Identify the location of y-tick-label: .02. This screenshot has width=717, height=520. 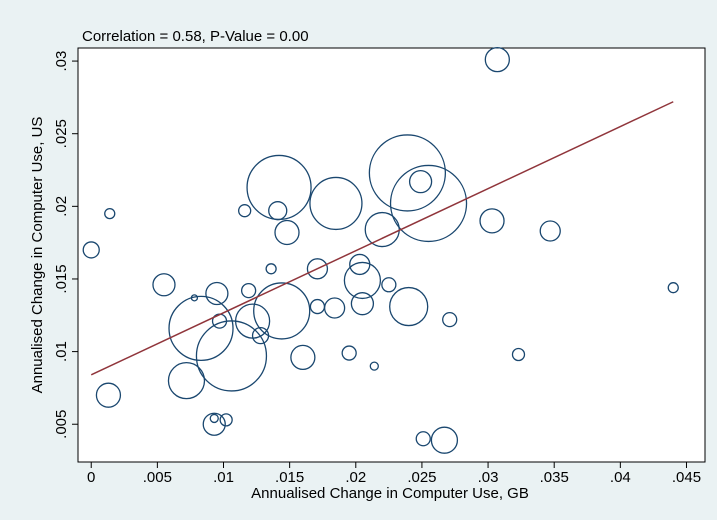
(61, 206).